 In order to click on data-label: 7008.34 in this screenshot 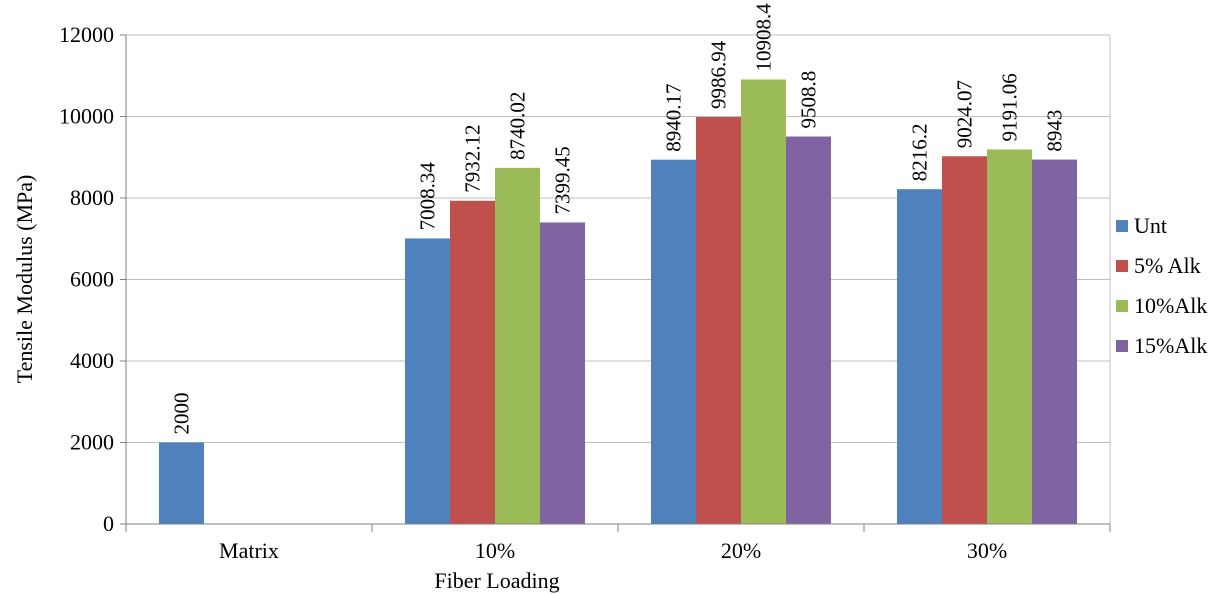, I will do `click(428, 196)`.